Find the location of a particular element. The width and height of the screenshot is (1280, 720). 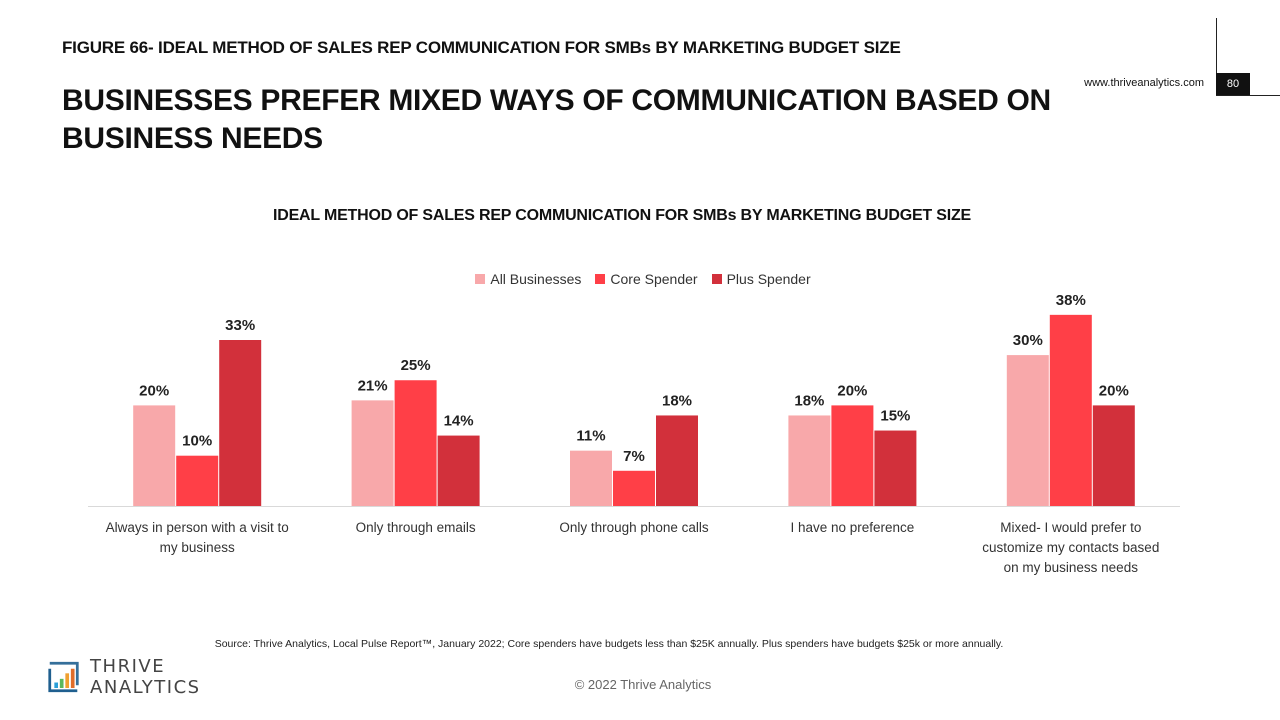

data-label: 11% is located at coordinates (590, 436).